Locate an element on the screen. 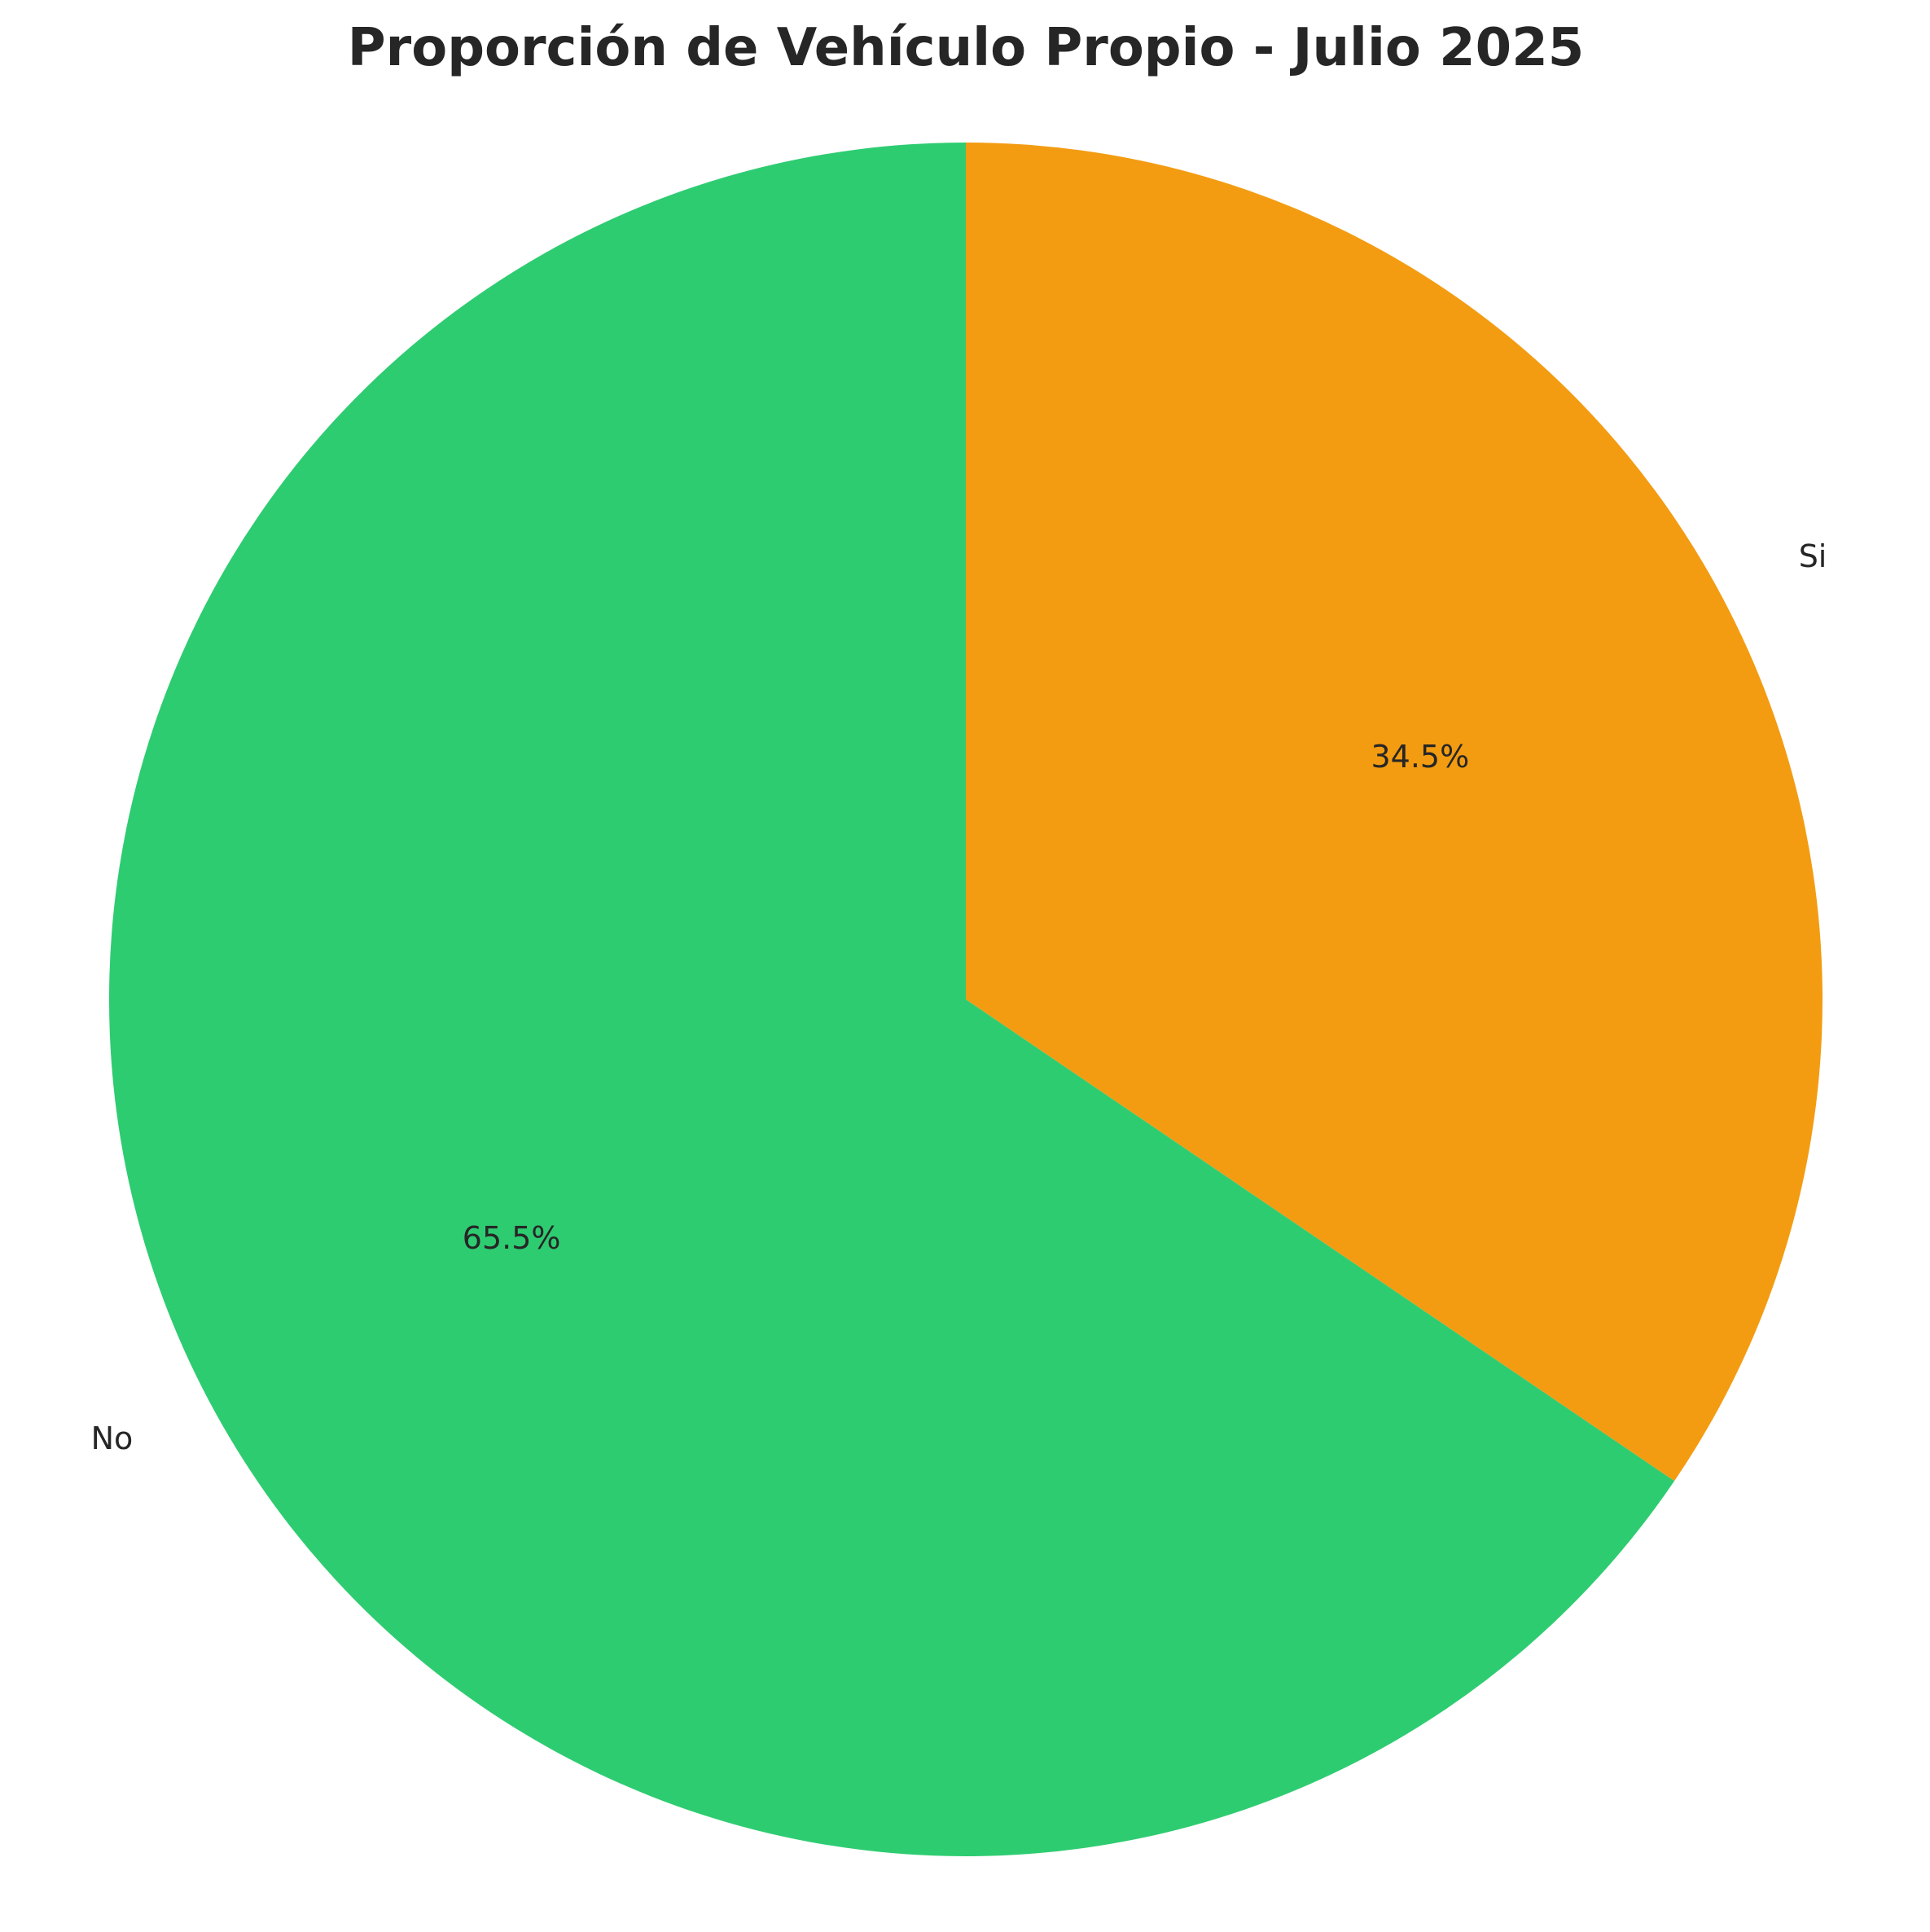  slice-label-no: No is located at coordinates (112, 1438).